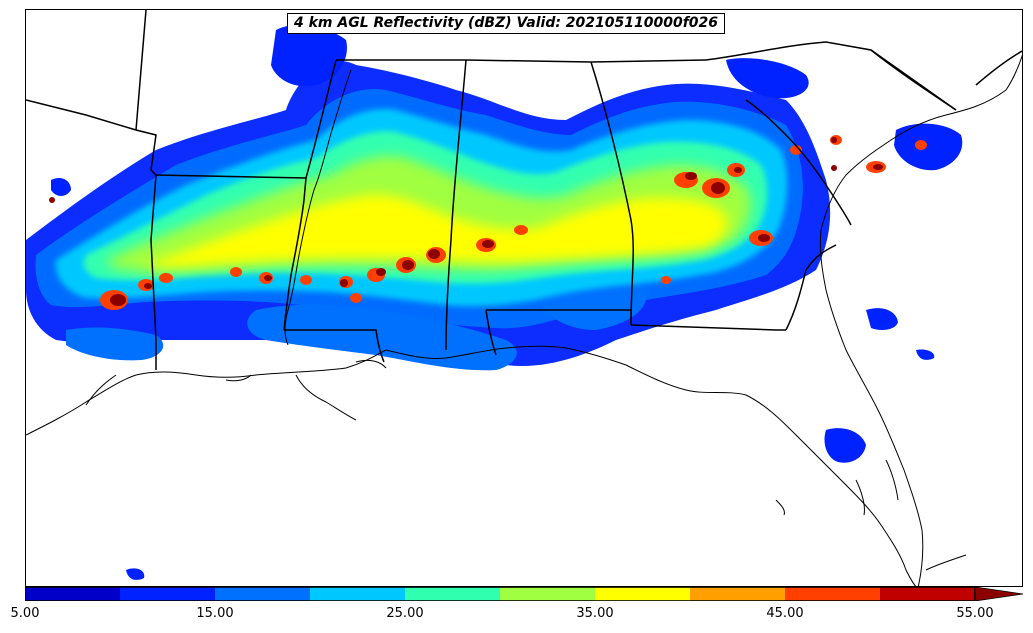  What do you see at coordinates (436, 231) in the screenshot?
I see `reflectivity-higher` at bounding box center [436, 231].